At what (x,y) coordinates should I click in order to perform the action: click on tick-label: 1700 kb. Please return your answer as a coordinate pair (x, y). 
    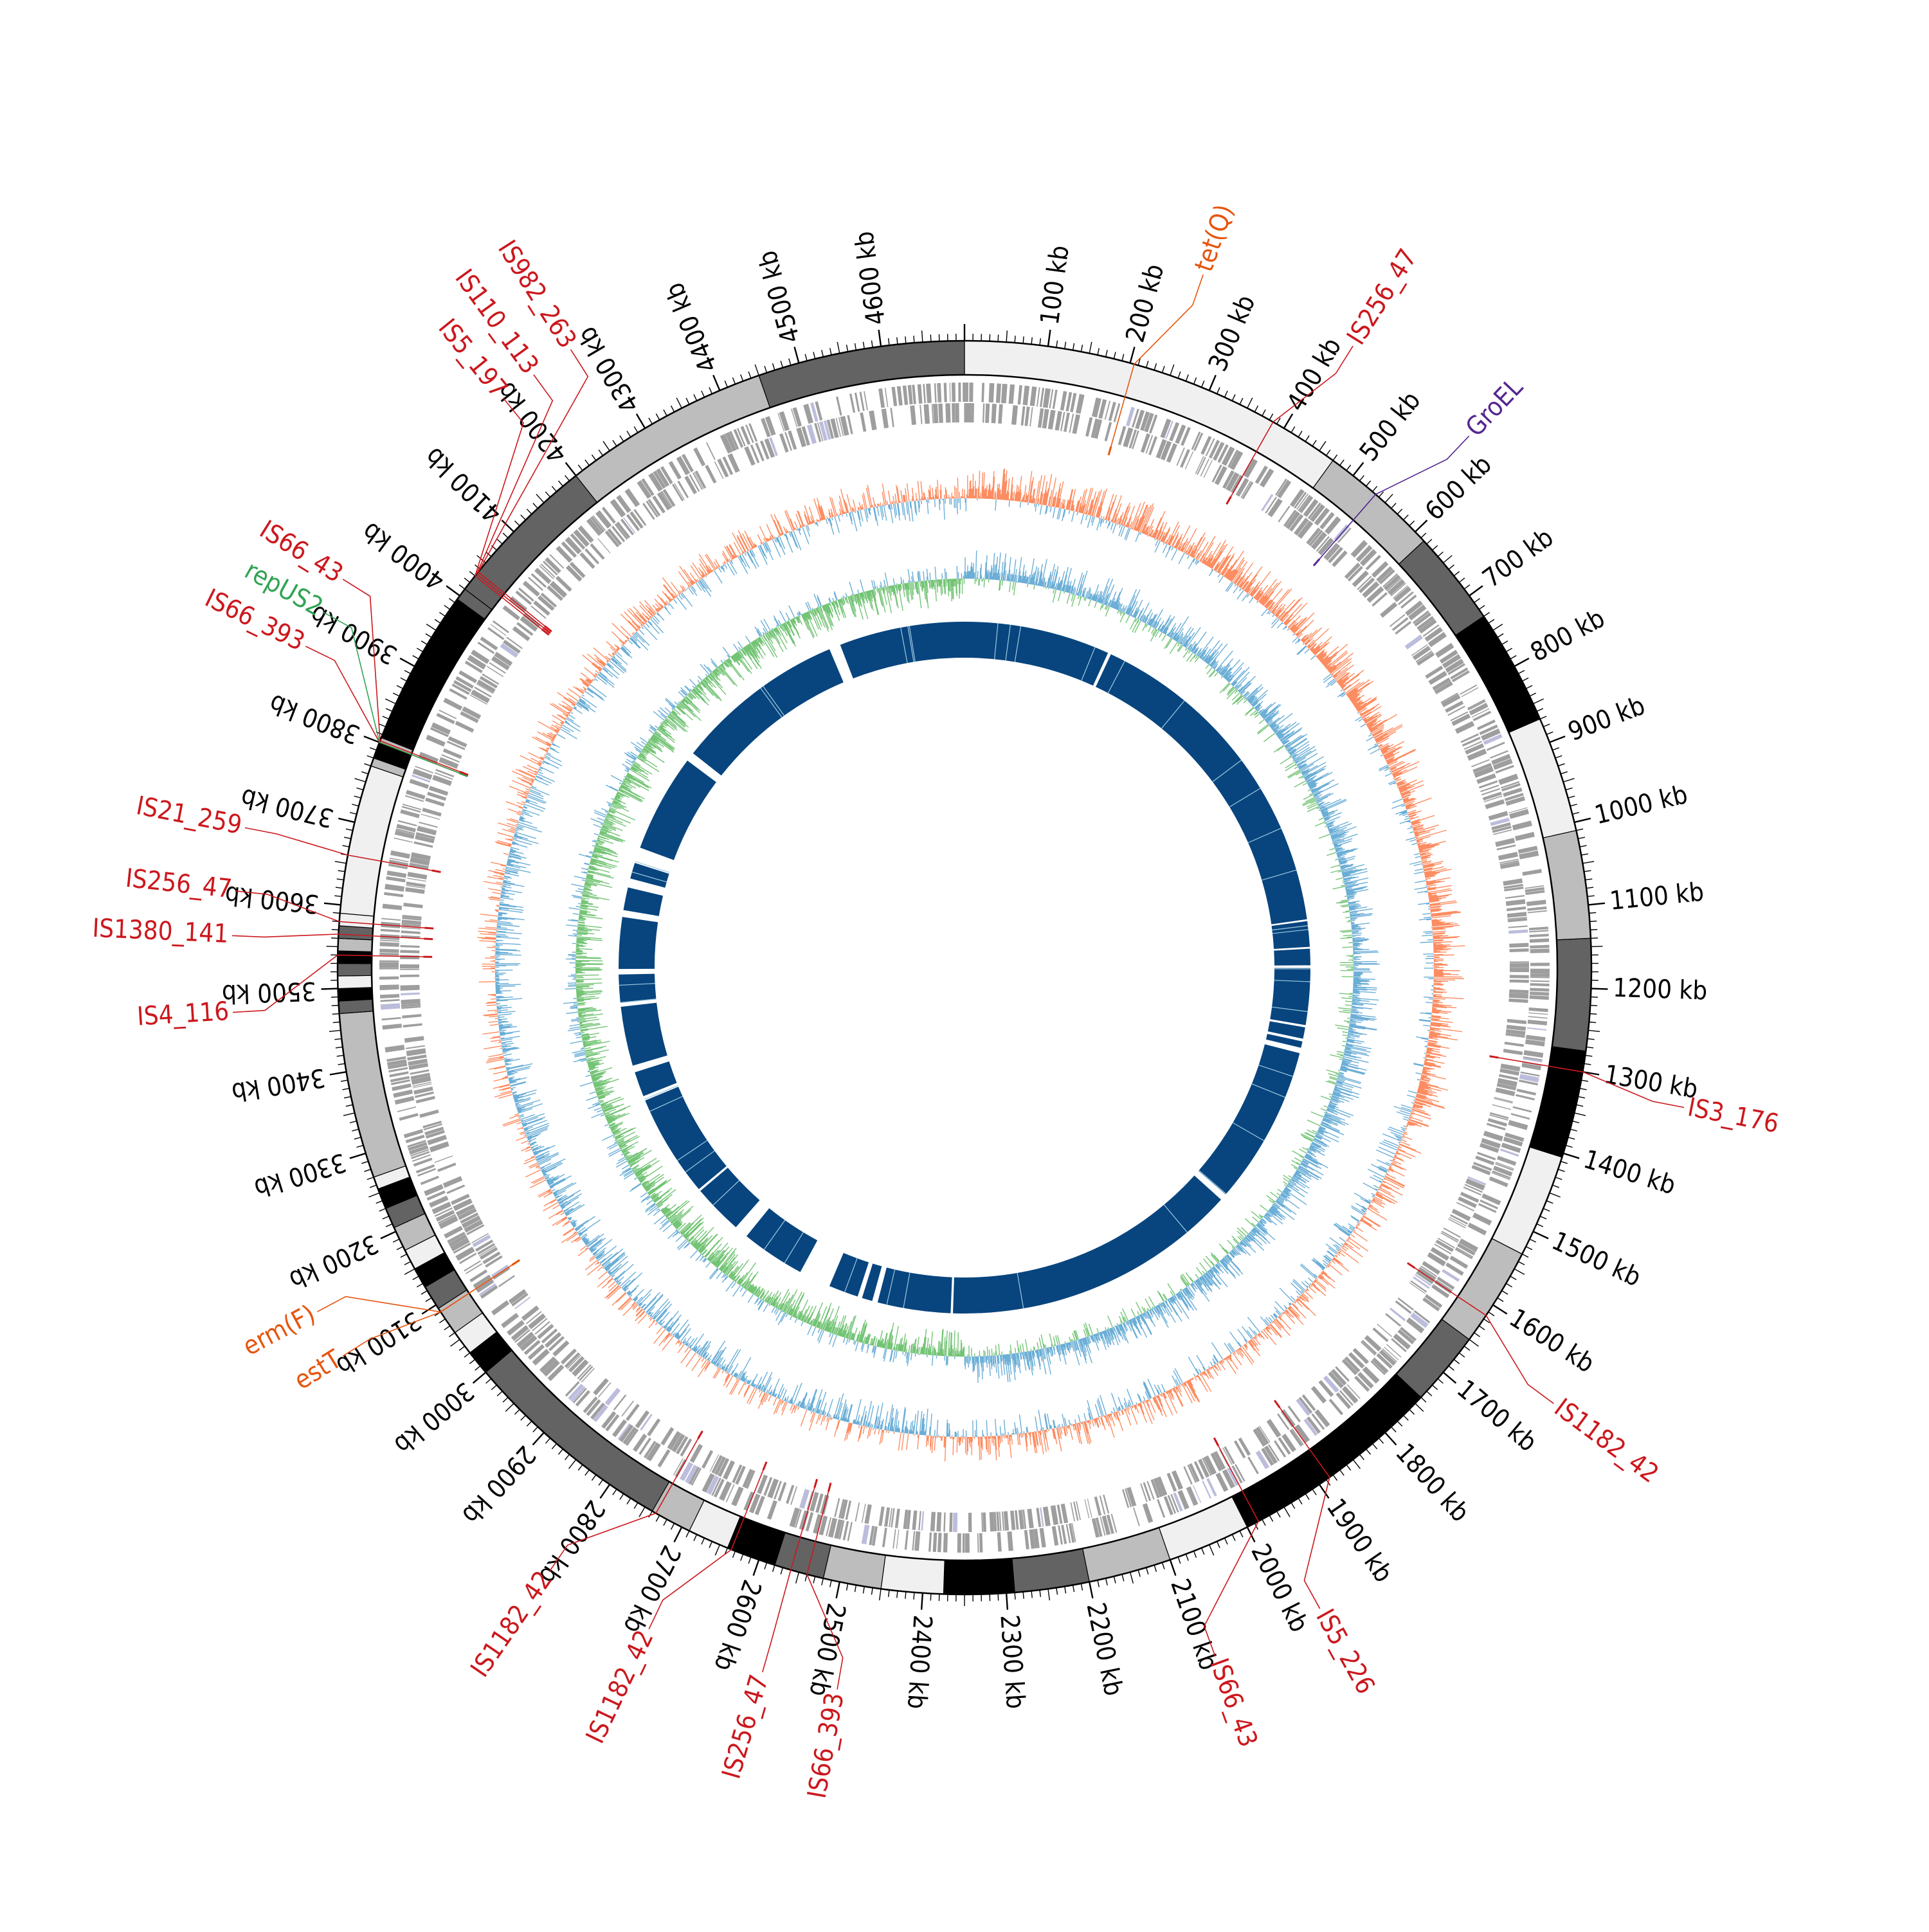
    Looking at the image, I should click on (1497, 1416).